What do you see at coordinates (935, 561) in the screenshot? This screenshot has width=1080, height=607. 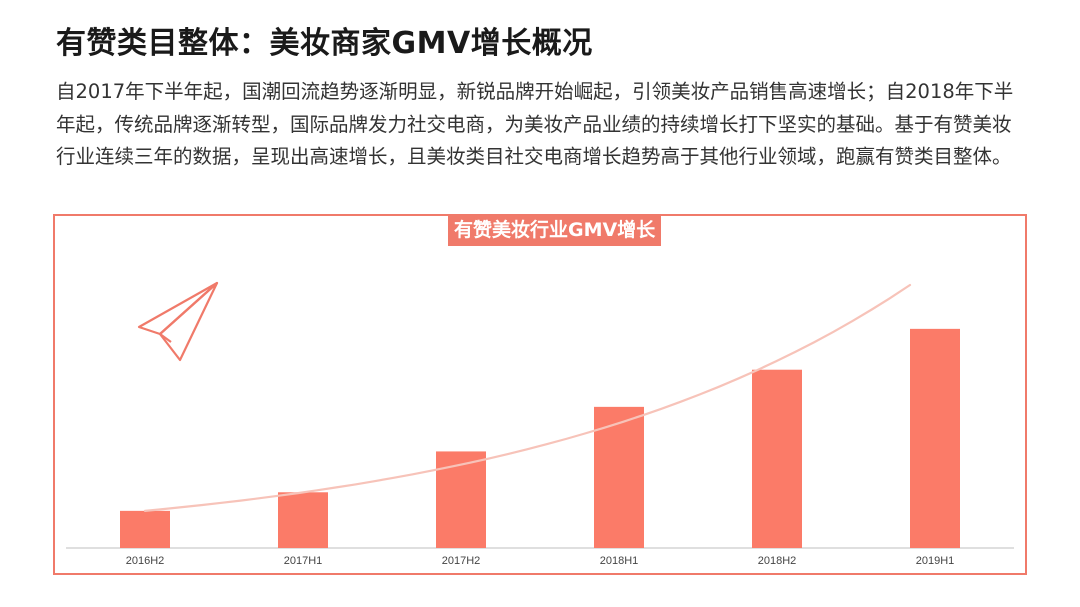 I see `x-tick-2019H1: 2019H1` at bounding box center [935, 561].